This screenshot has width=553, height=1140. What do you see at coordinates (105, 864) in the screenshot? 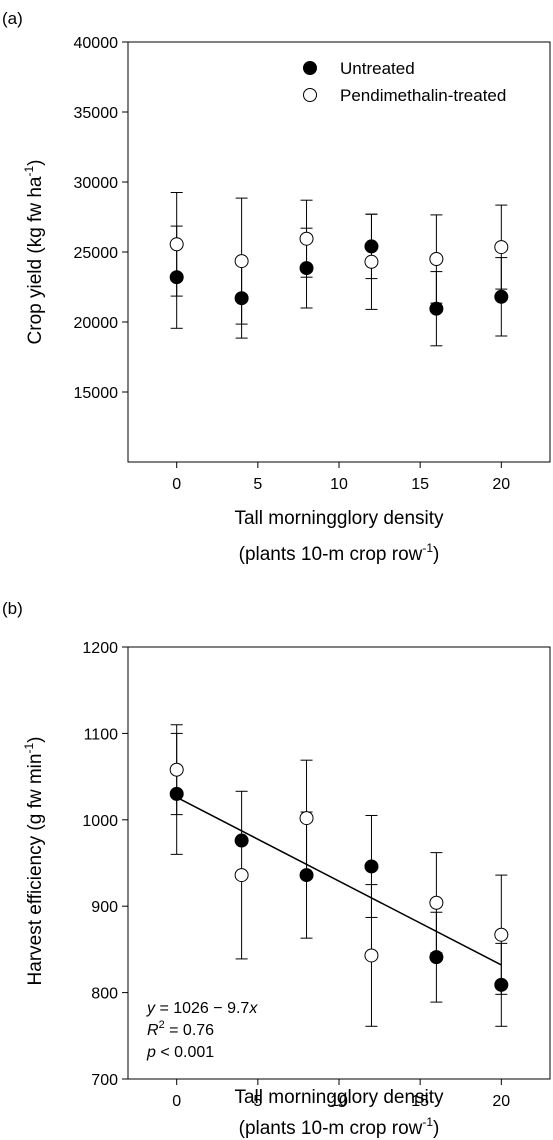
I see `panel-b-y-ticks: 700 800 900 1000 1100 1200` at bounding box center [105, 864].